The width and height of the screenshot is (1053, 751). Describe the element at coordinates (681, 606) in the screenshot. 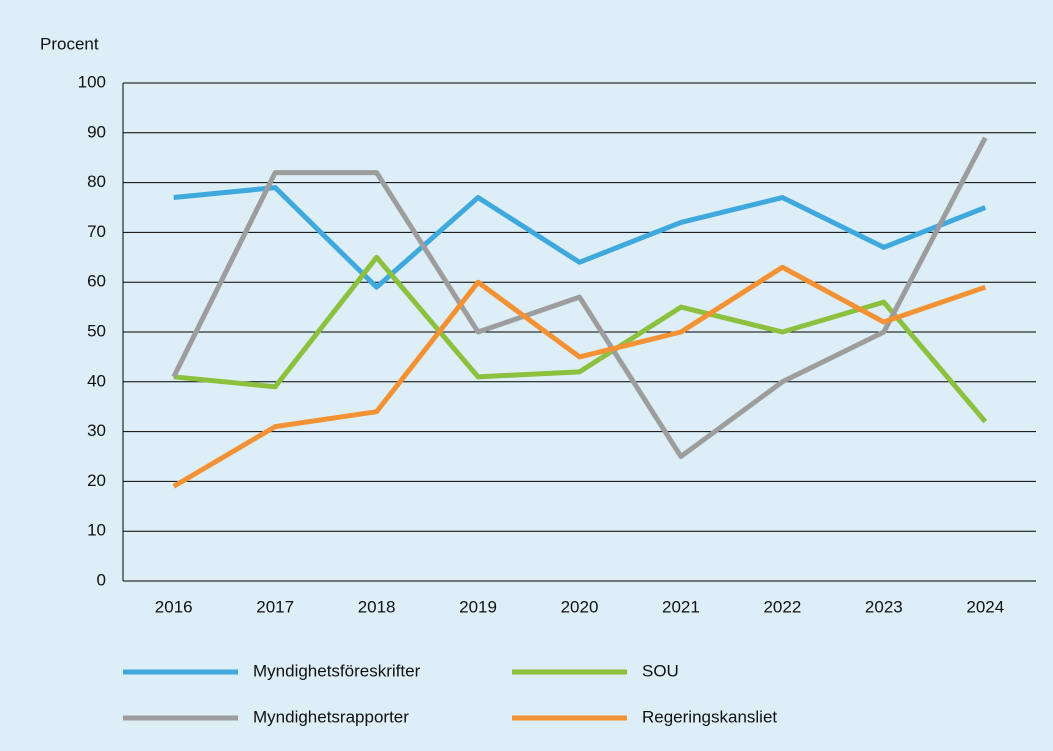

I see `x-tick-label: 2021` at that location.